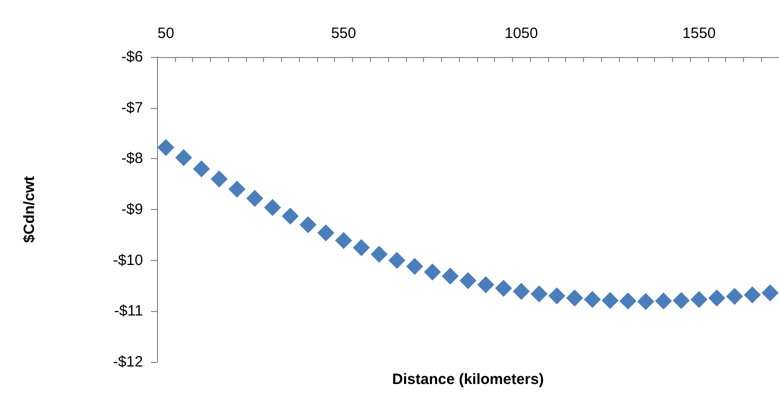  I want to click on y-axis-title: $Cdn/cwt, so click(29, 209).